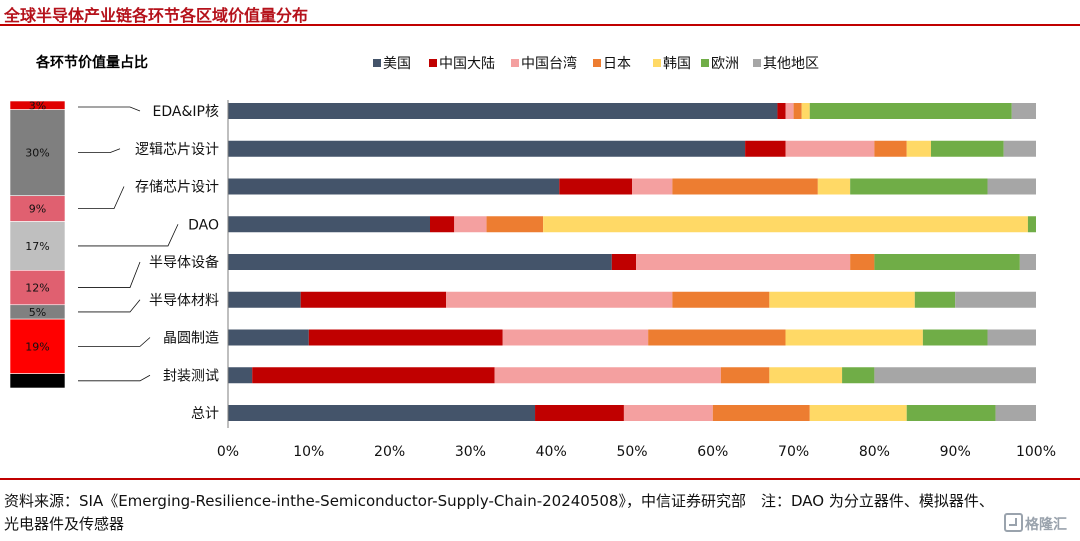 This screenshot has height=541, width=1080. Describe the element at coordinates (184, 262) in the screenshot. I see `category-label: 半导体设备` at that location.